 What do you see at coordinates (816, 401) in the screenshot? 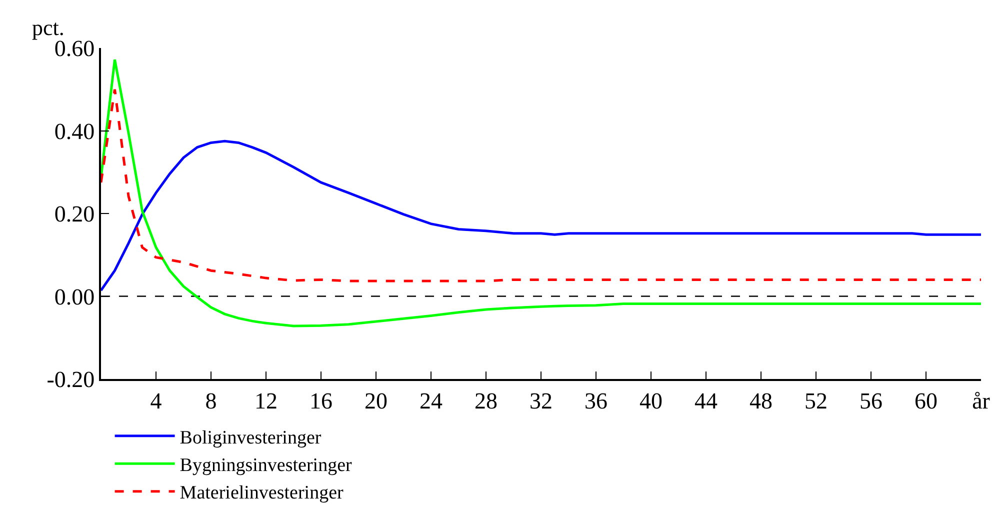
I see `x-tick-label: 52` at bounding box center [816, 401].